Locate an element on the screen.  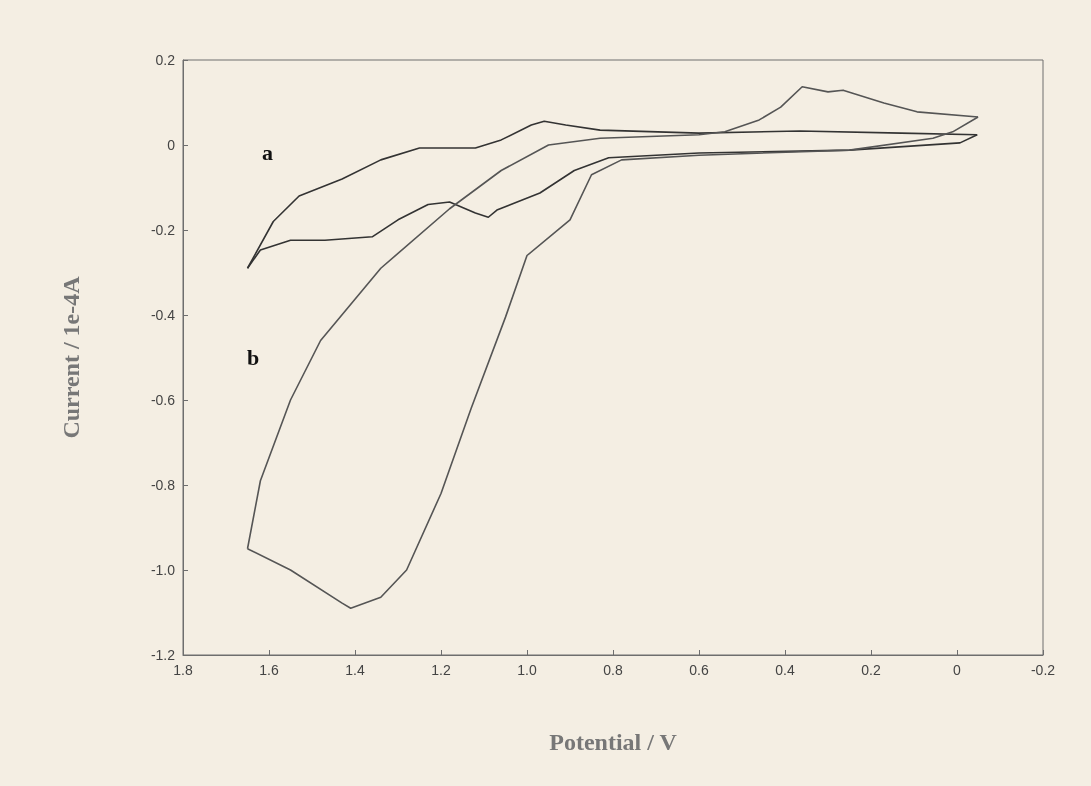
x-tick-label: 1.8 is located at coordinates (183, 670).